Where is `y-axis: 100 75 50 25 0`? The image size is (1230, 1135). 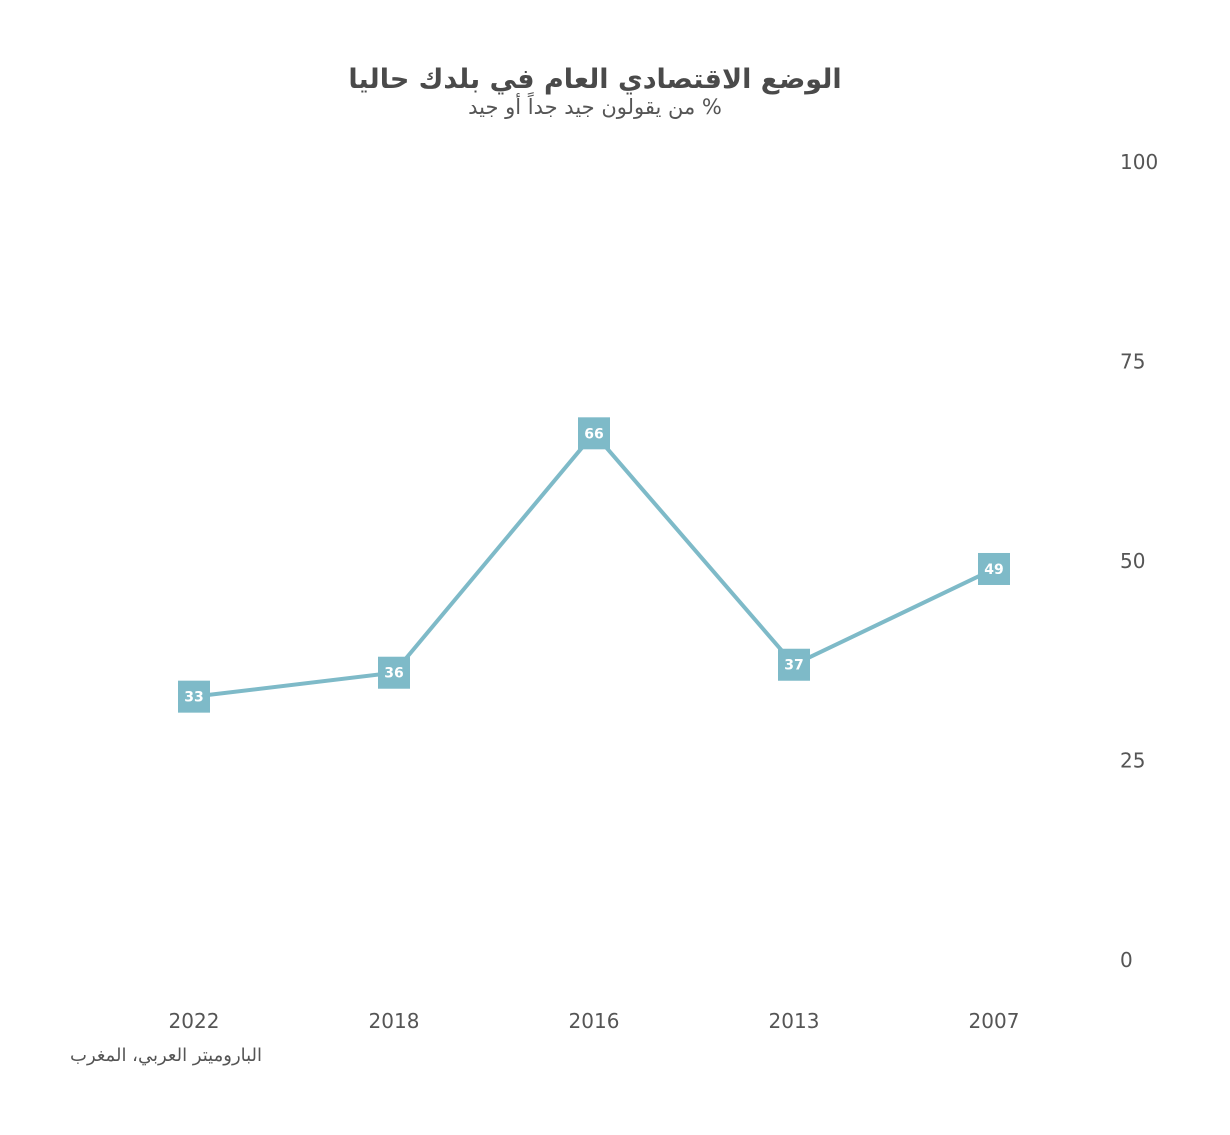 y-axis: 100 75 50 25 0 is located at coordinates (1139, 561).